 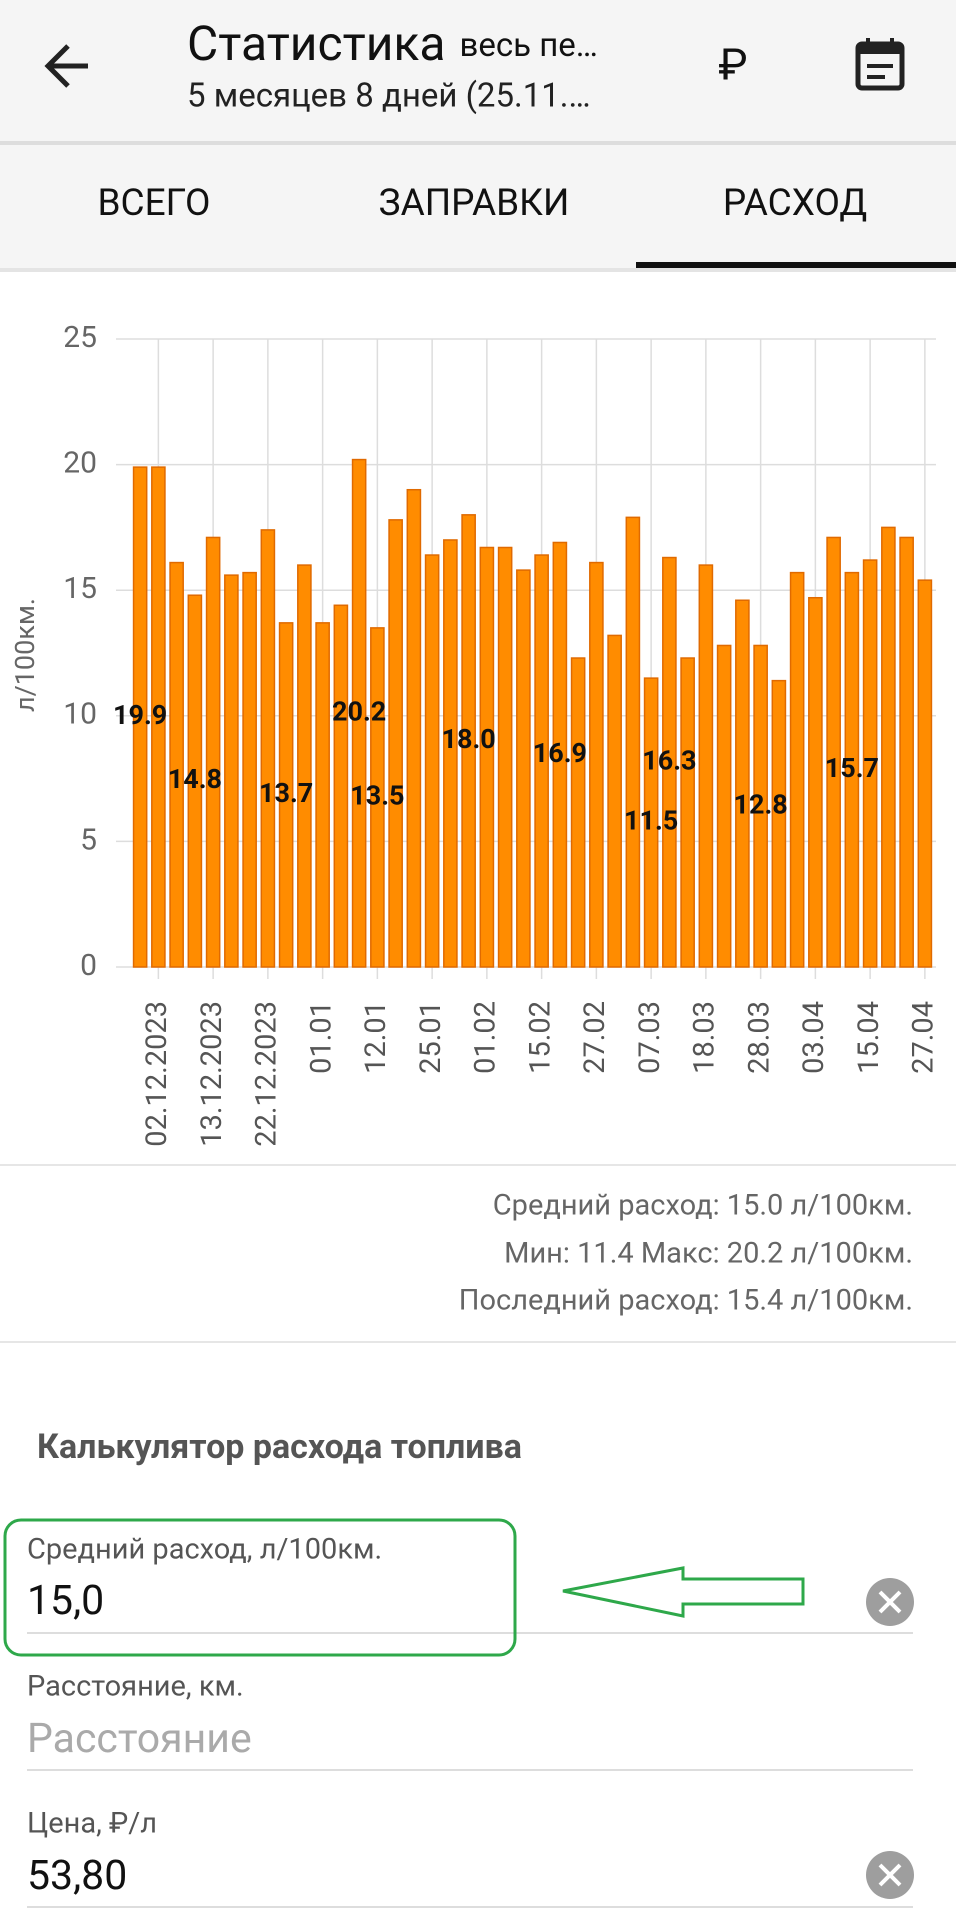 I want to click on data-label: 19.9, so click(x=140, y=715).